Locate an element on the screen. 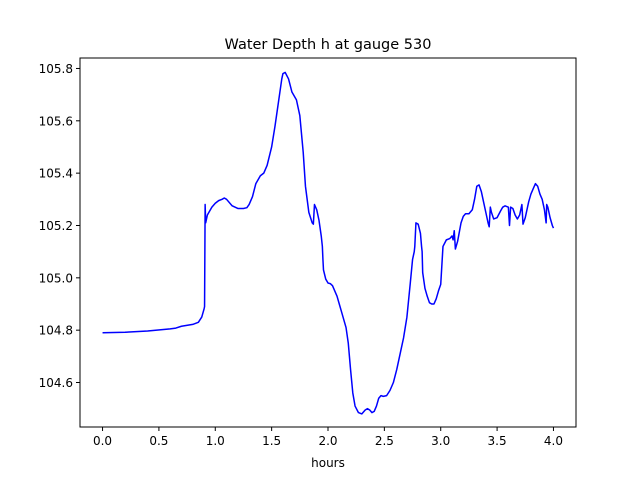 The height and width of the screenshot is (480, 640). x-tick-label: 0.5 is located at coordinates (158, 441).